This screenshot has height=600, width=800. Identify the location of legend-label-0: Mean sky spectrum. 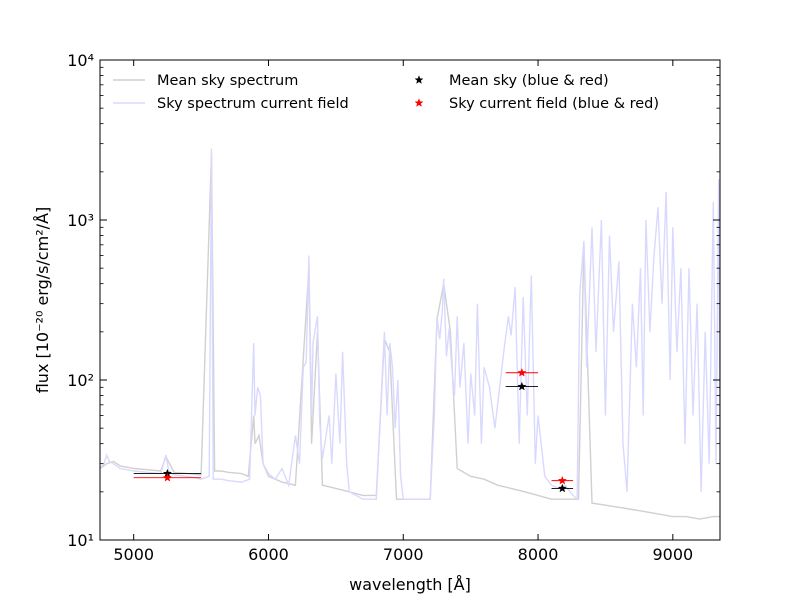
(227, 81).